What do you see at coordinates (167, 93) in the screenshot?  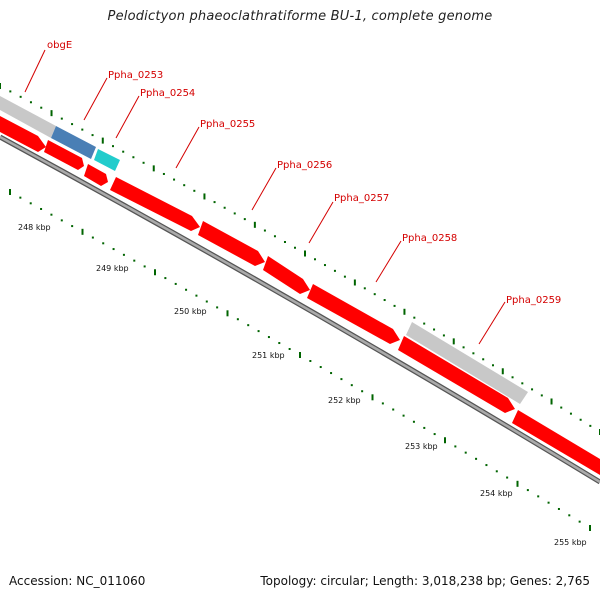 I see `gene-label-ppha-0254: Ppha_0254` at bounding box center [167, 93].